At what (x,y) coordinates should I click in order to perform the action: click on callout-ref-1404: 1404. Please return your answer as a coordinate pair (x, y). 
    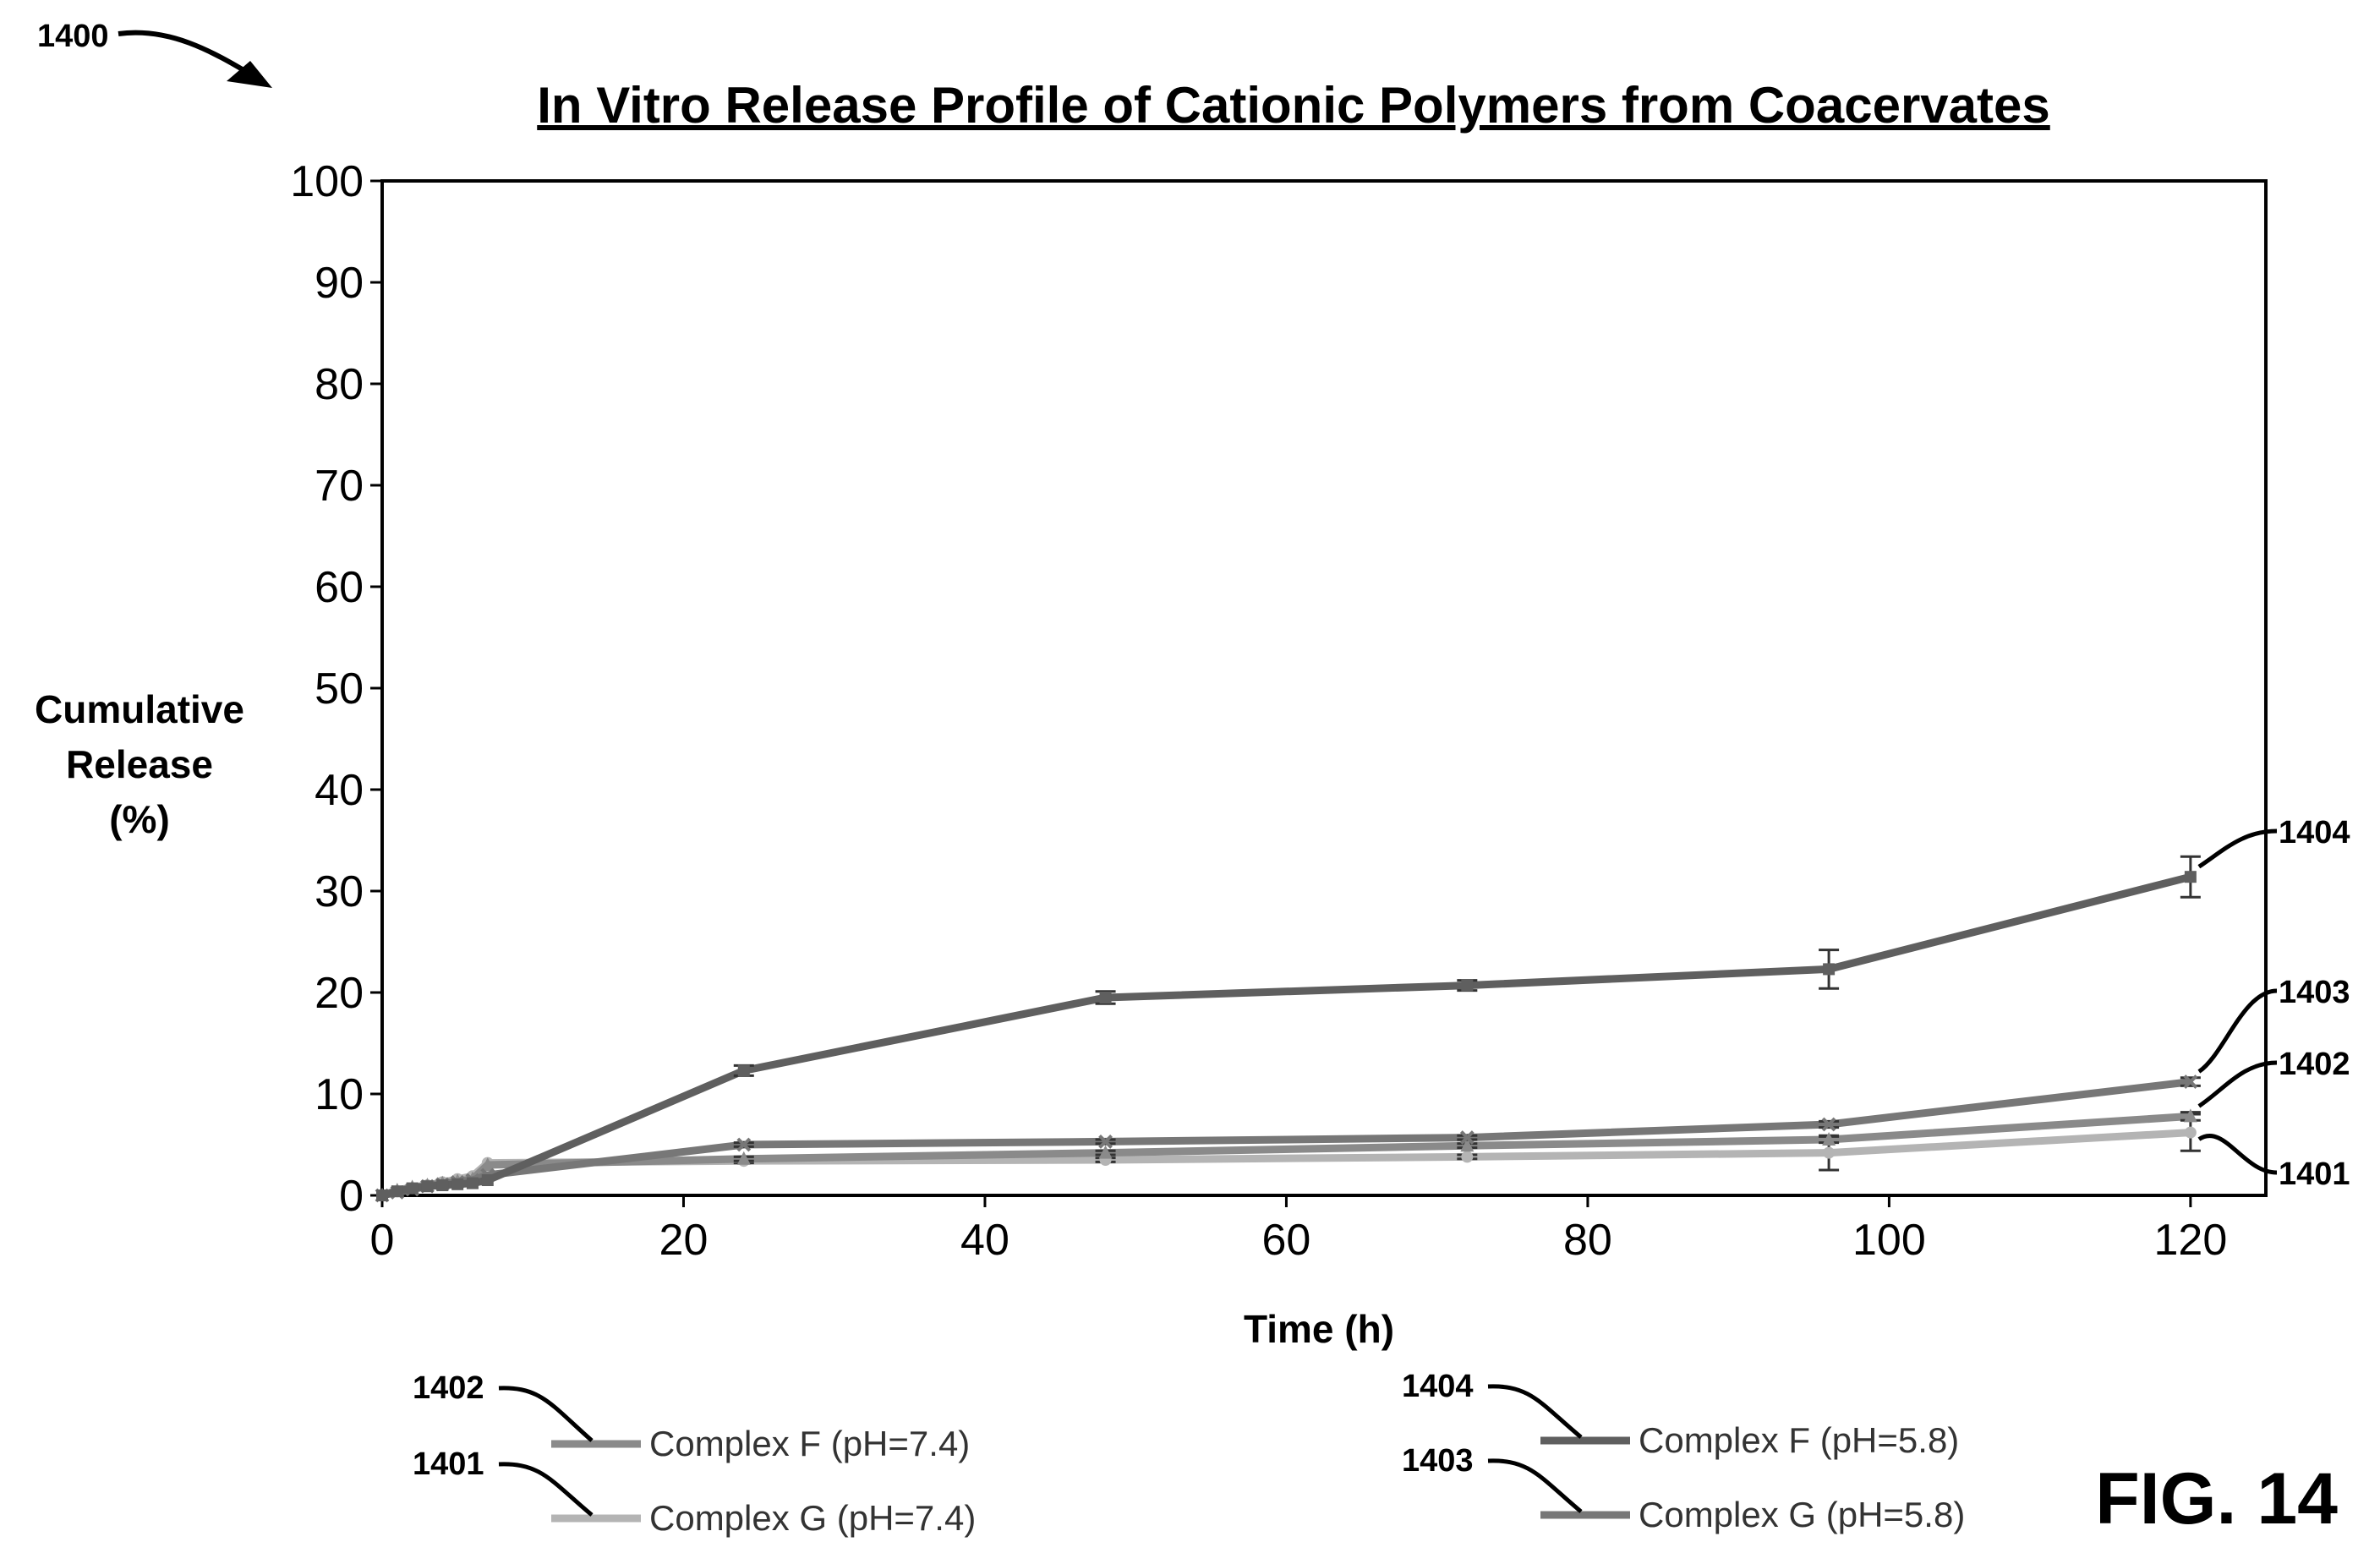
    Looking at the image, I should click on (2314, 832).